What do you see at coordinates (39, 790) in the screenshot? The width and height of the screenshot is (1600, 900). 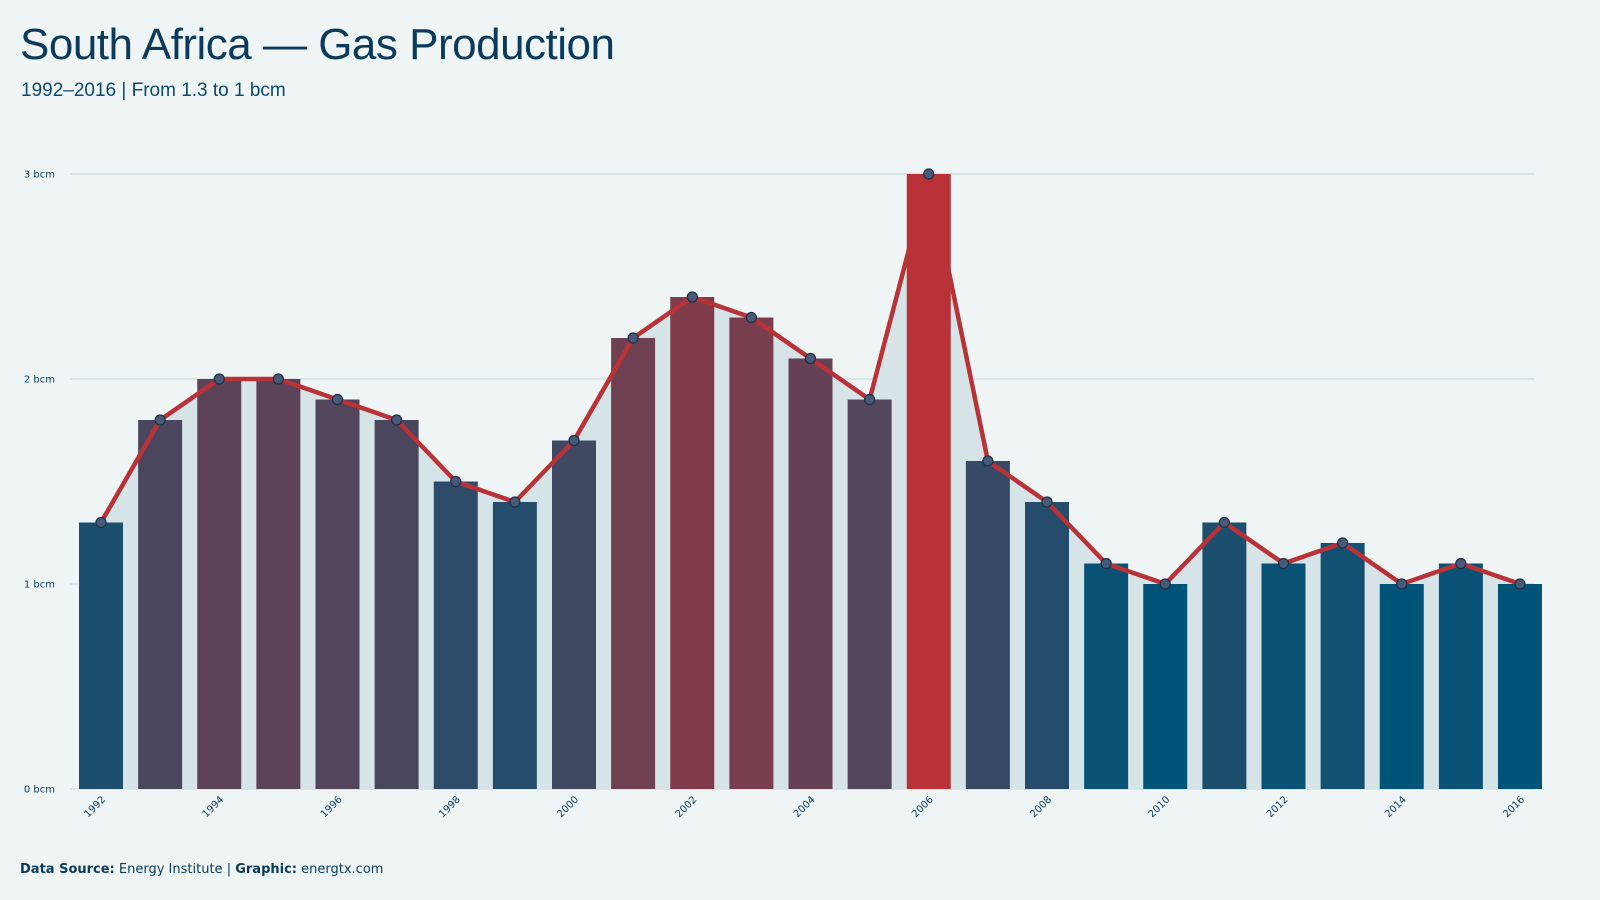 I see `y-tick-label: 0 bcm` at bounding box center [39, 790].